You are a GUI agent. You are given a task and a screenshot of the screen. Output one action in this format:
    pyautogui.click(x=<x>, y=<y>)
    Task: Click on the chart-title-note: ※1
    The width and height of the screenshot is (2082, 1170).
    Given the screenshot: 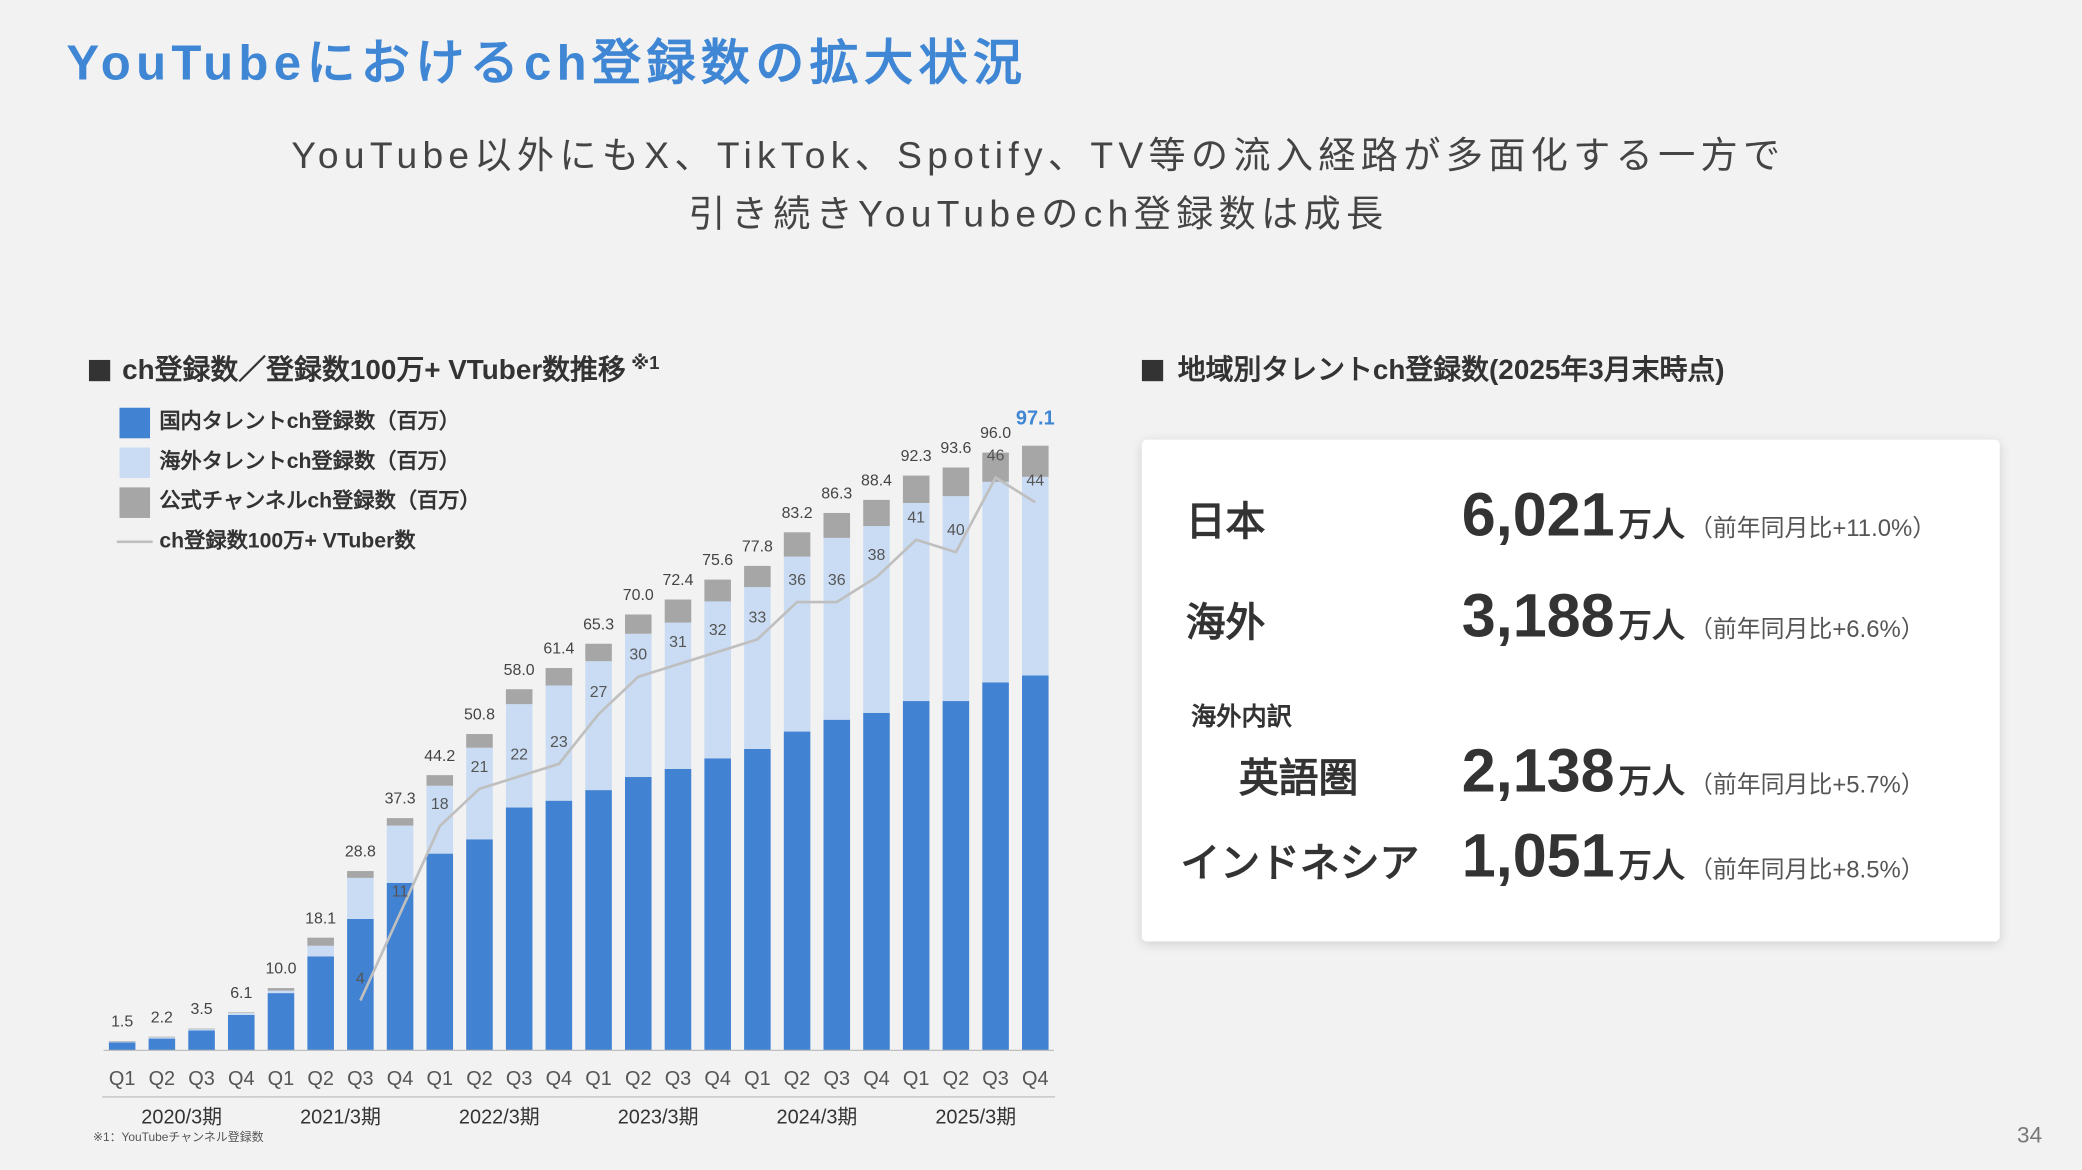 What is the action you would take?
    pyautogui.click(x=645, y=362)
    